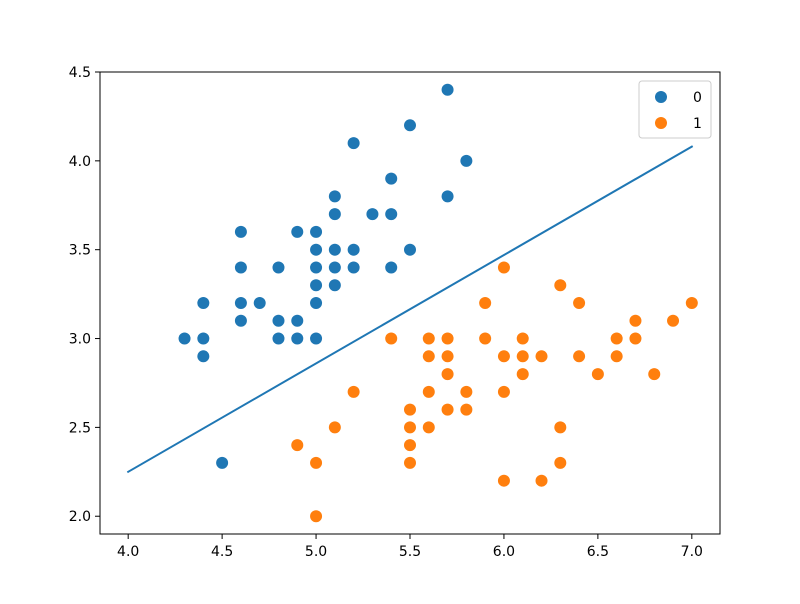 This screenshot has height=604, width=800. I want to click on y-axis: 2.0 2.5 3.0 3.5 4.0 4.5, so click(84, 295).